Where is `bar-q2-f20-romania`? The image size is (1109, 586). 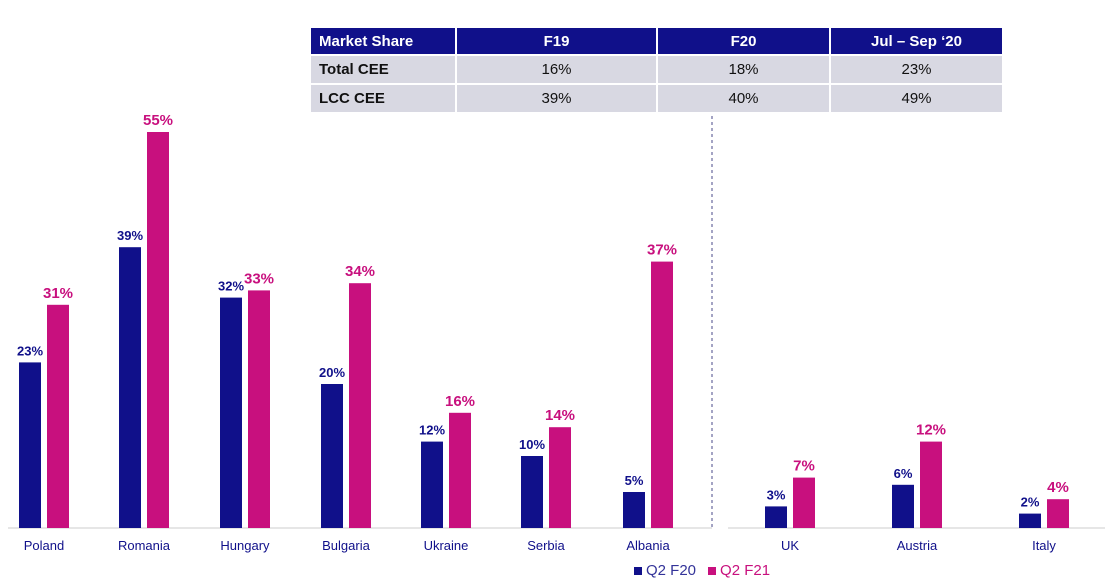 bar-q2-f20-romania is located at coordinates (130, 387).